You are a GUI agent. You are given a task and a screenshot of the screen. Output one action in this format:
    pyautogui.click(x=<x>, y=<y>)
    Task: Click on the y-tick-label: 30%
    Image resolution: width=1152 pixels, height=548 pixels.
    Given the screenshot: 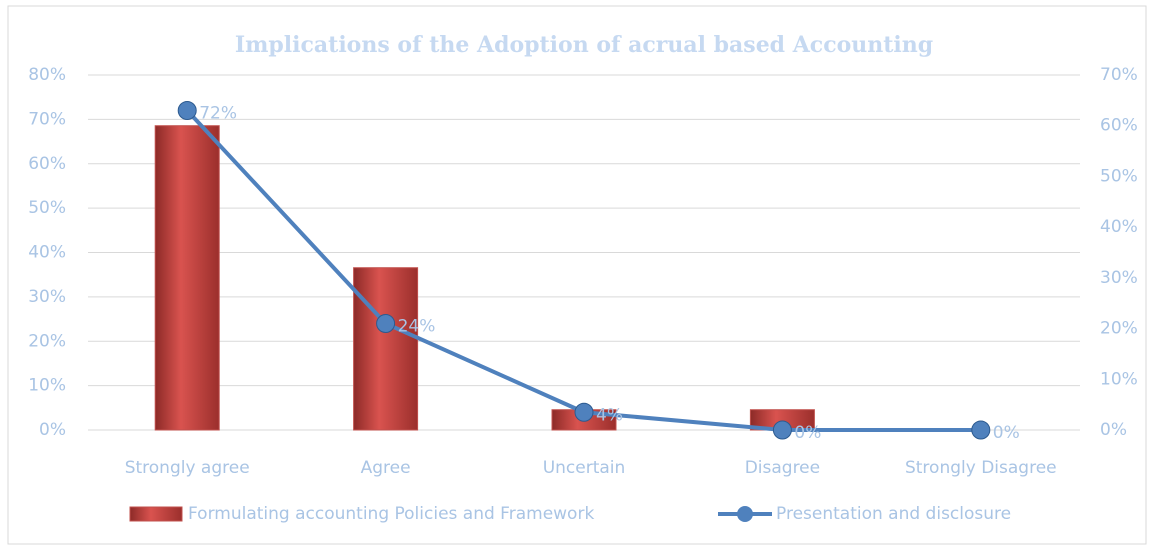 What is the action you would take?
    pyautogui.click(x=47, y=297)
    